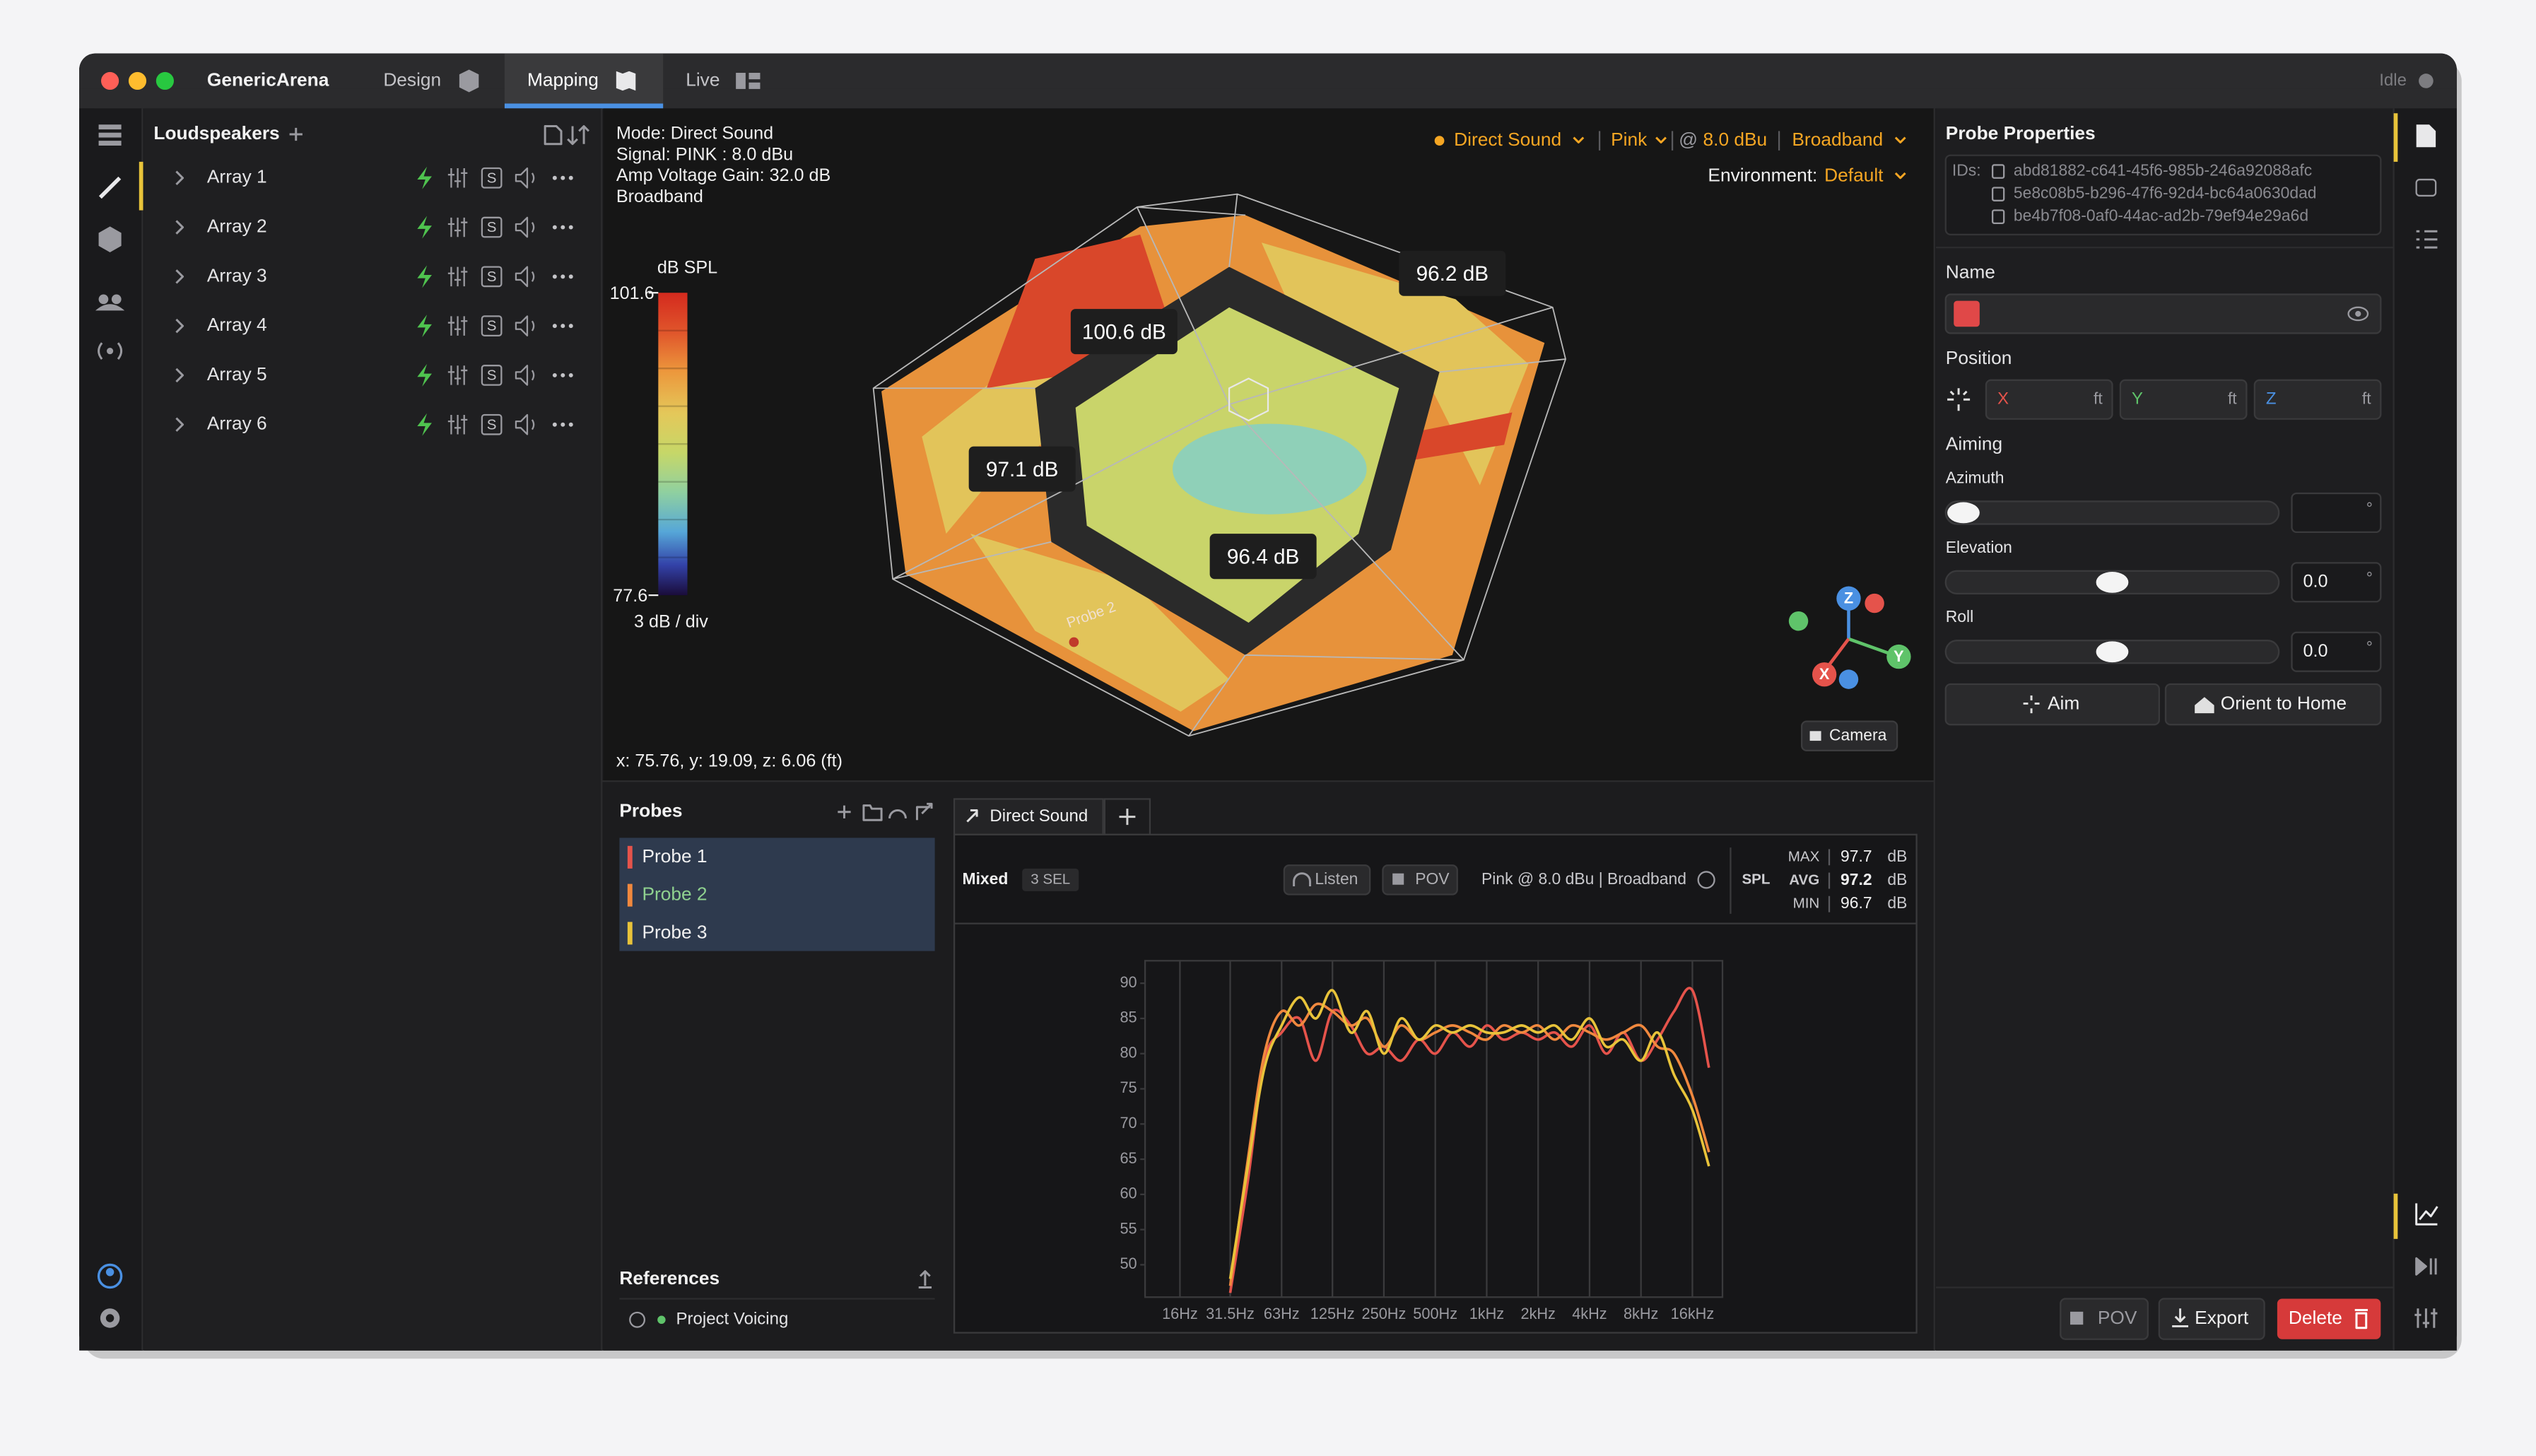  Describe the element at coordinates (1508, 140) in the screenshot. I see `viewport-control: Direct Sound` at that location.